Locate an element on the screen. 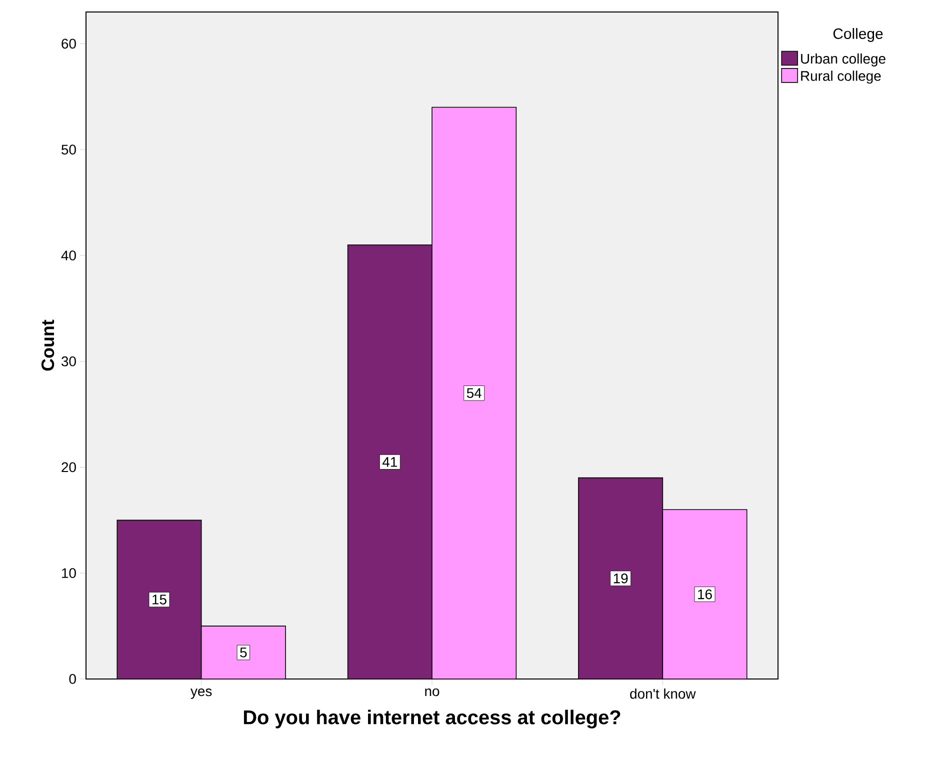 This screenshot has height=761, width=943. x-tick-label: no is located at coordinates (432, 692).